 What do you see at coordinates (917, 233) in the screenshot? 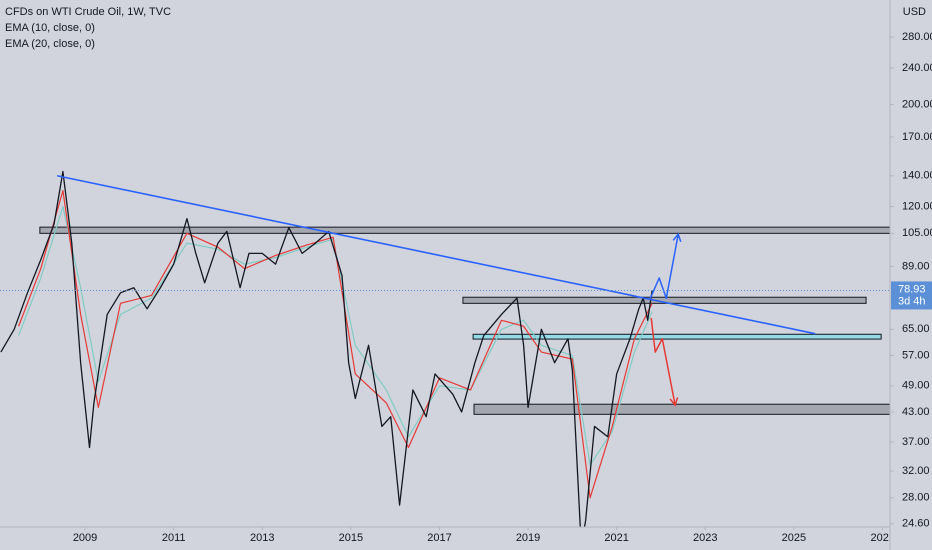
I see `y-tick-label: 105.00` at bounding box center [917, 233].